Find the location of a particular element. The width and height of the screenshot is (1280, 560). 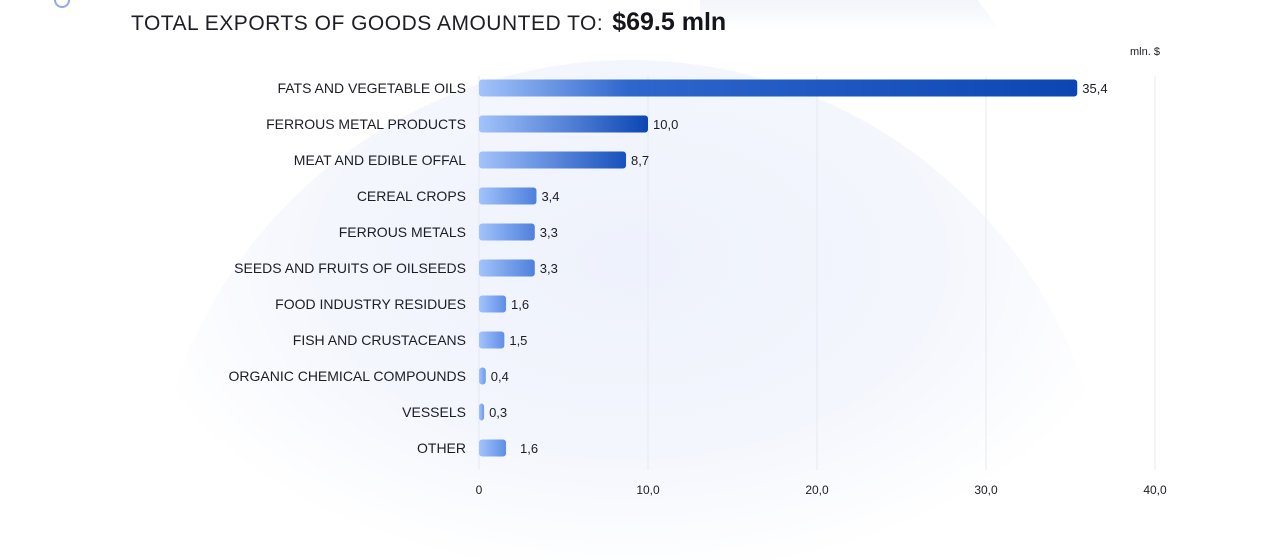

category-label: VESSELS is located at coordinates (434, 412).